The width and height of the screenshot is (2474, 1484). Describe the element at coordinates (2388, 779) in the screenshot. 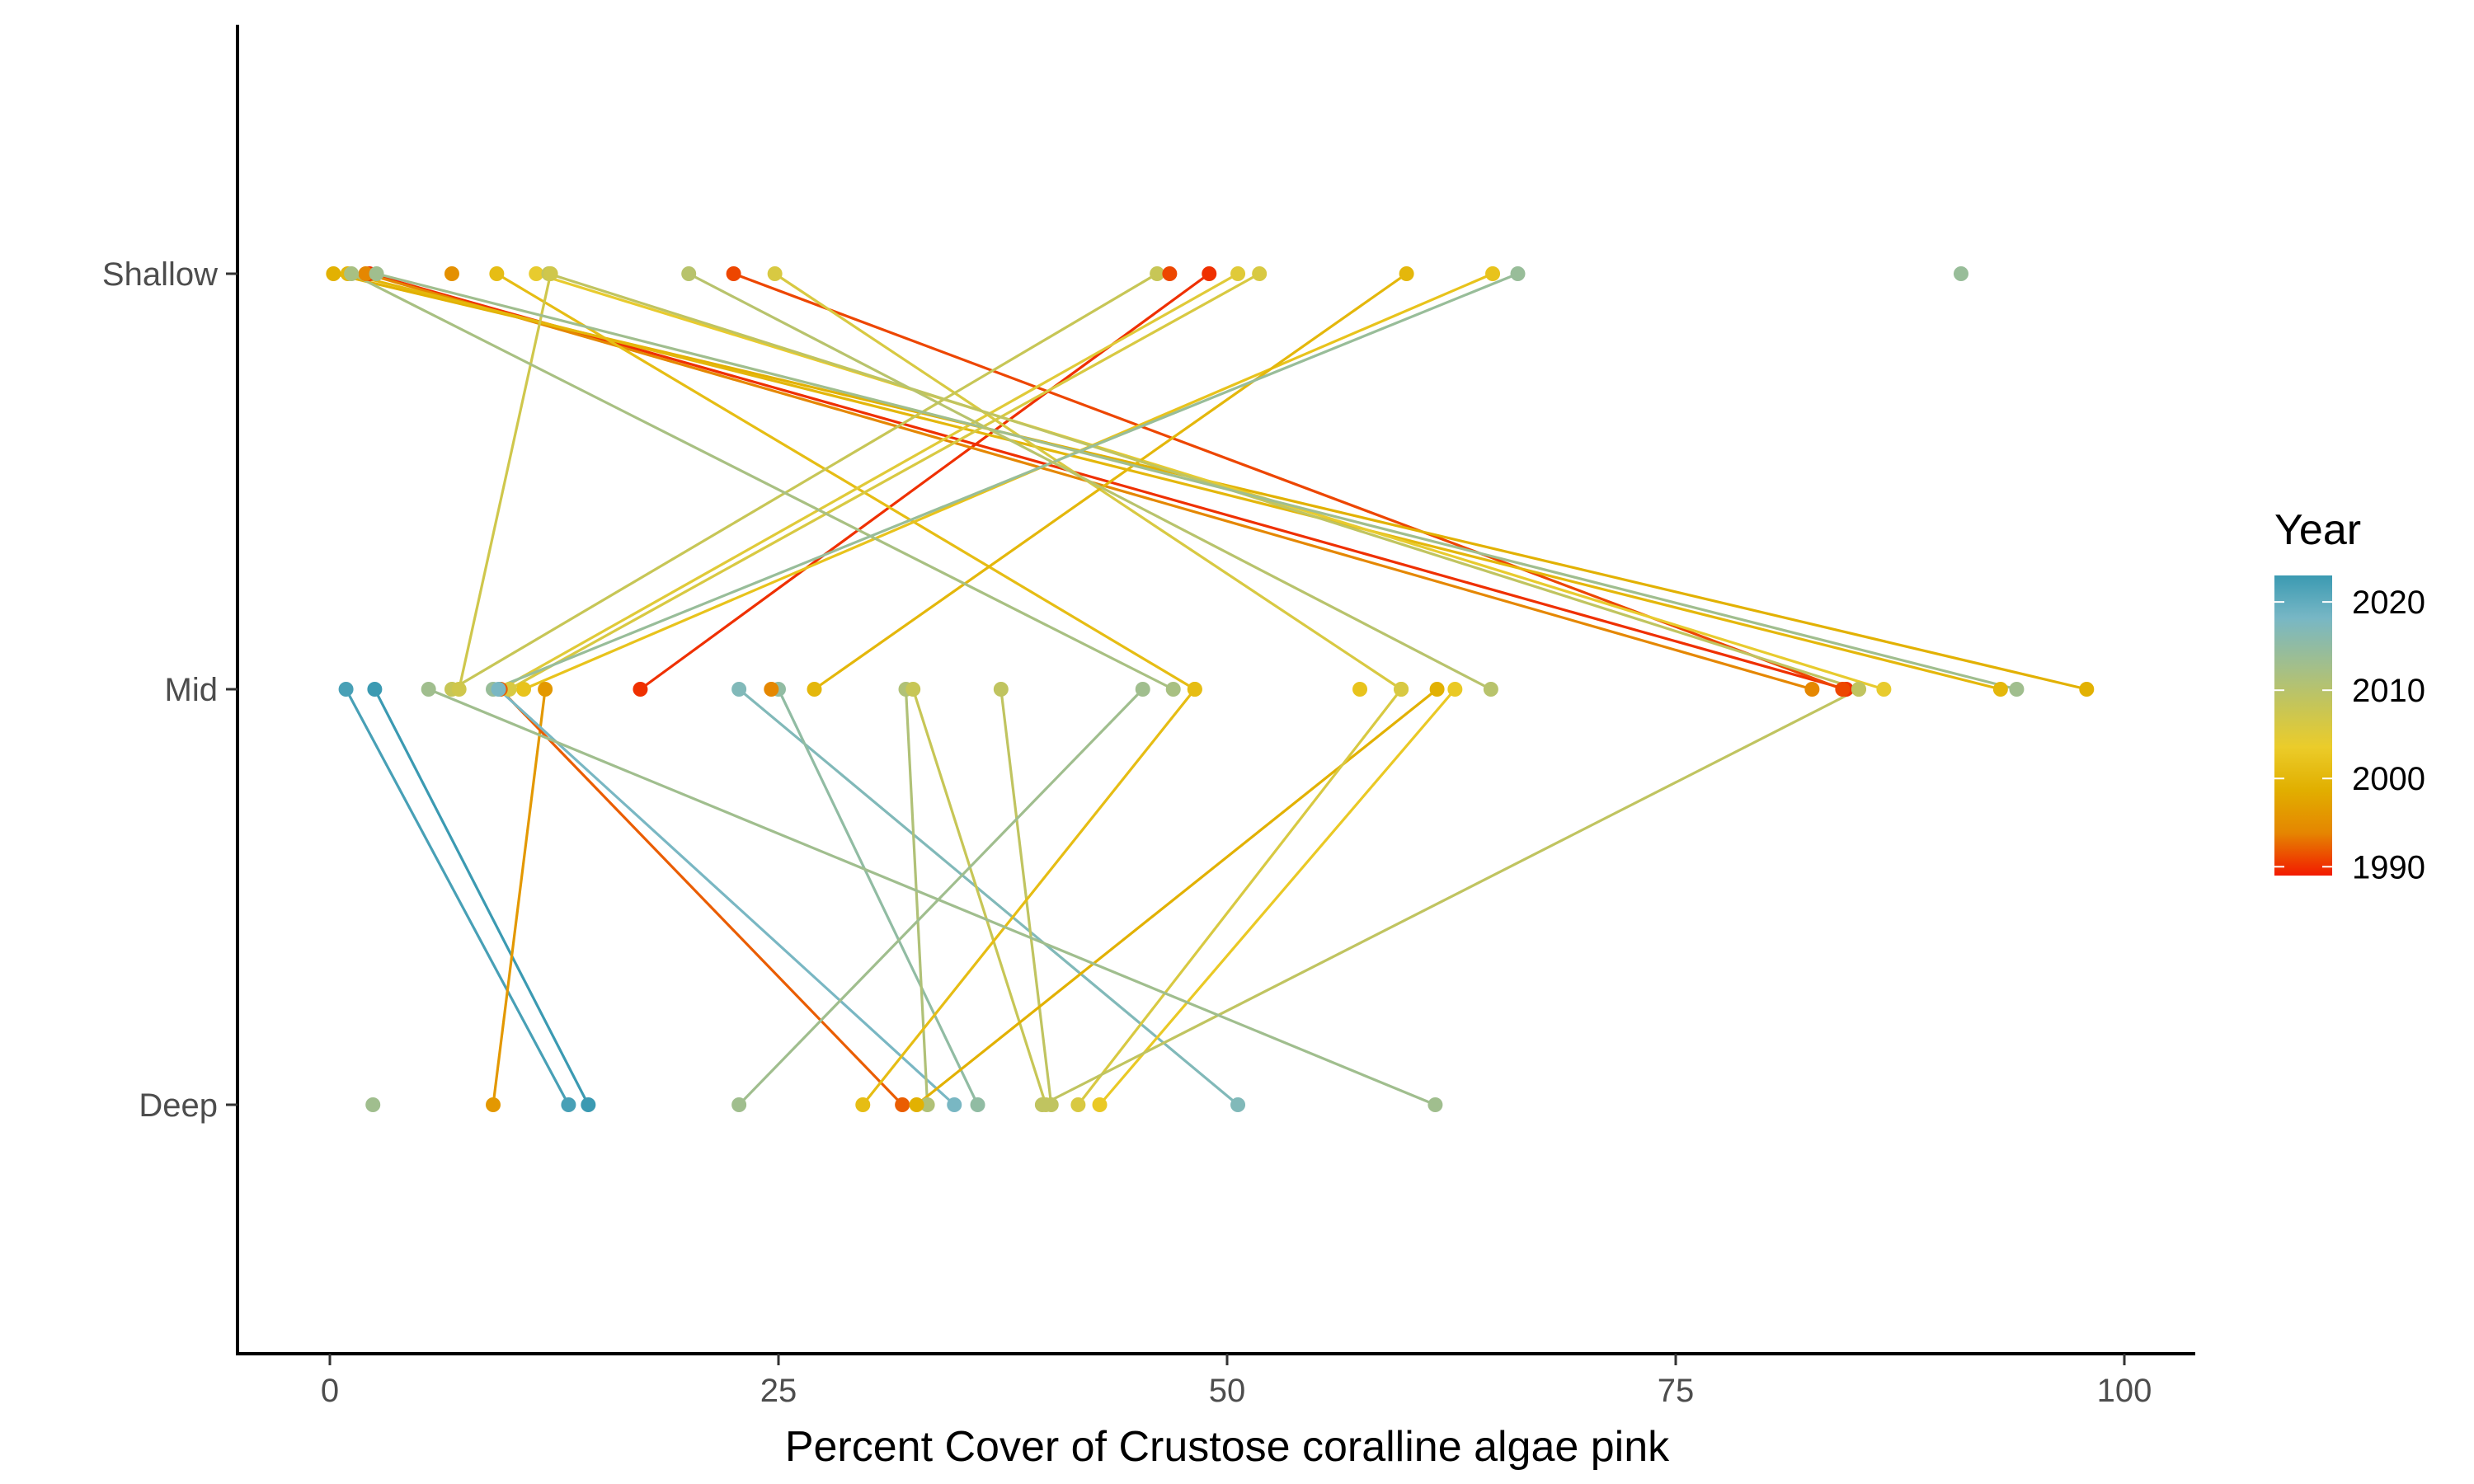

I see `legend-tick-label: 2000` at that location.